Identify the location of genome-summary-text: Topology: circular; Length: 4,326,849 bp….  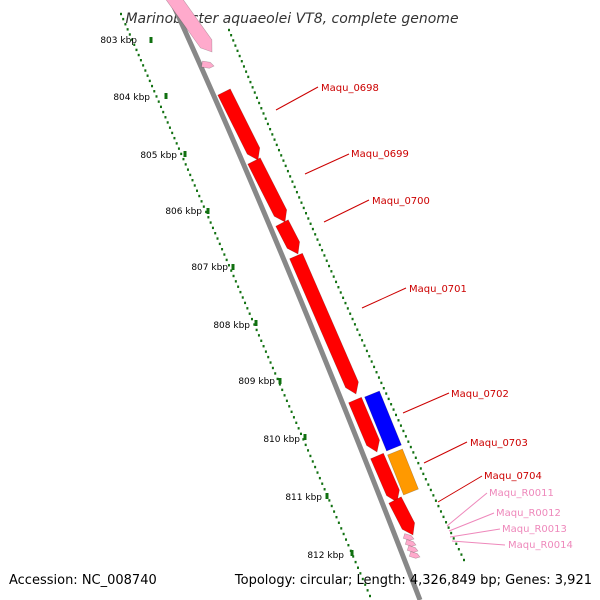
(413, 580).